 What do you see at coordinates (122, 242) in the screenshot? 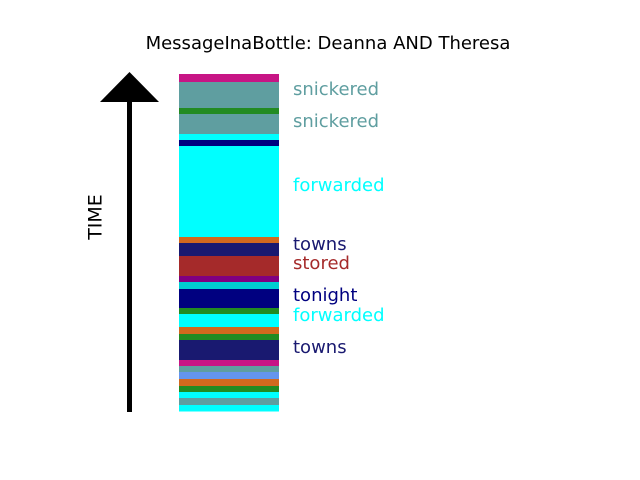
I see `time-axis: TIME` at bounding box center [122, 242].